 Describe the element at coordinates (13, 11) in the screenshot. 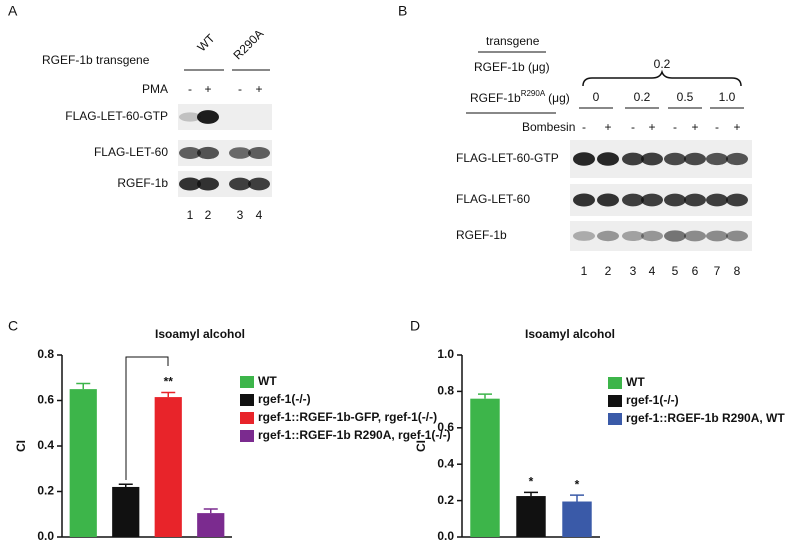

I see `panel-label: A` at that location.